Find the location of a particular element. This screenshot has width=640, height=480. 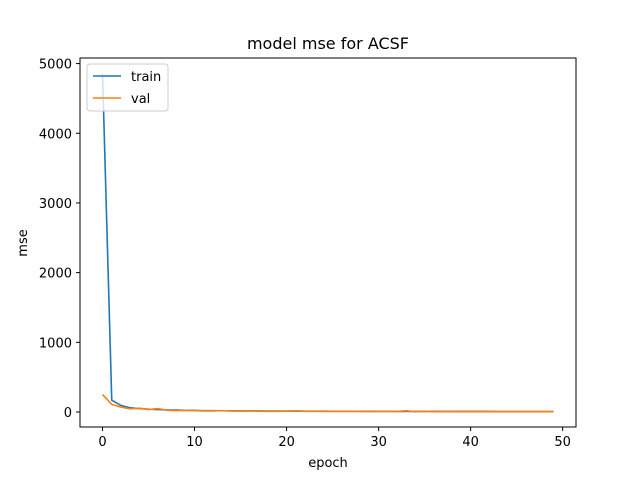

y-tick-label: 3000 is located at coordinates (55, 204).